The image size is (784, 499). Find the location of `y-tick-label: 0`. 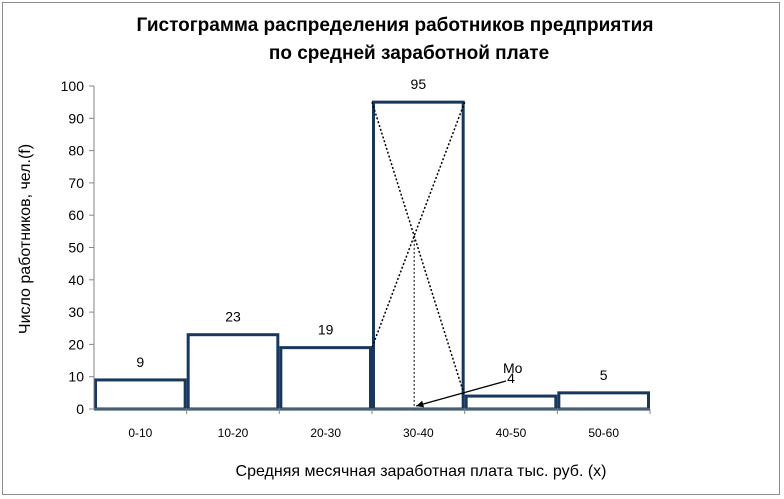

y-tick-label: 0 is located at coordinates (80, 409).